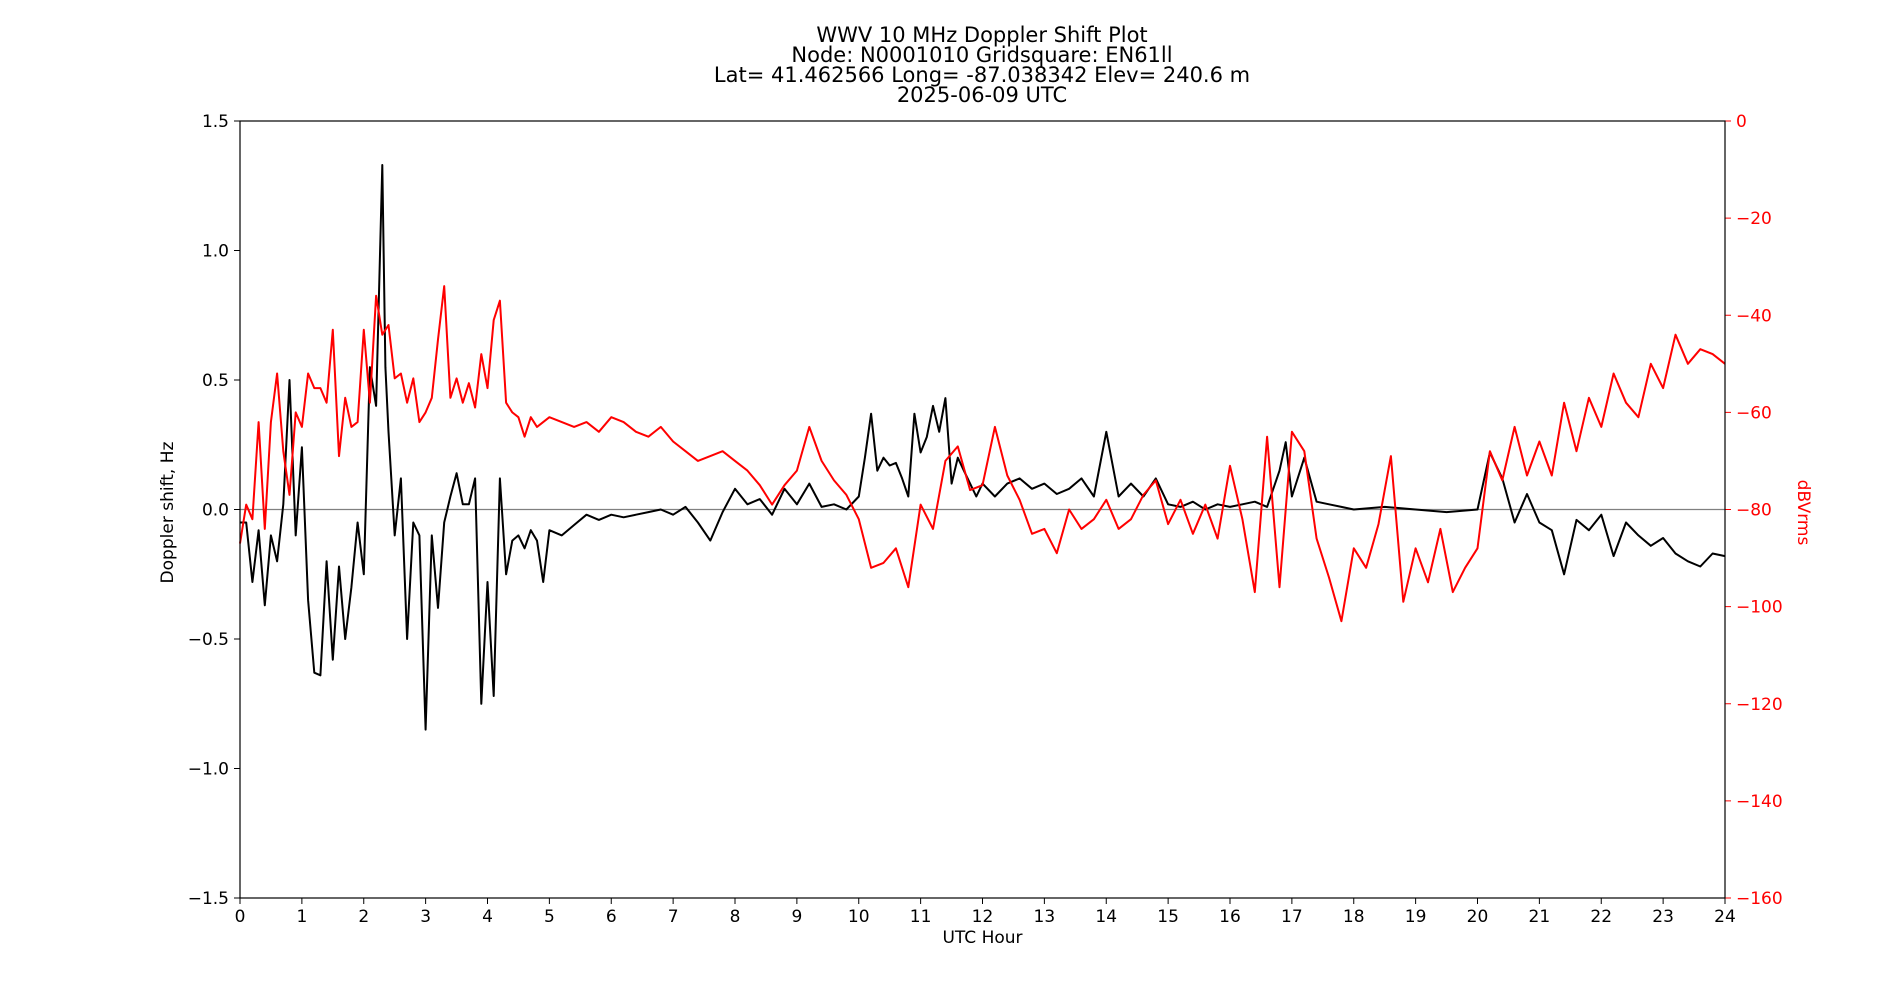 The image size is (1900, 1000). I want to click on x-tick-label: 8, so click(735, 917).